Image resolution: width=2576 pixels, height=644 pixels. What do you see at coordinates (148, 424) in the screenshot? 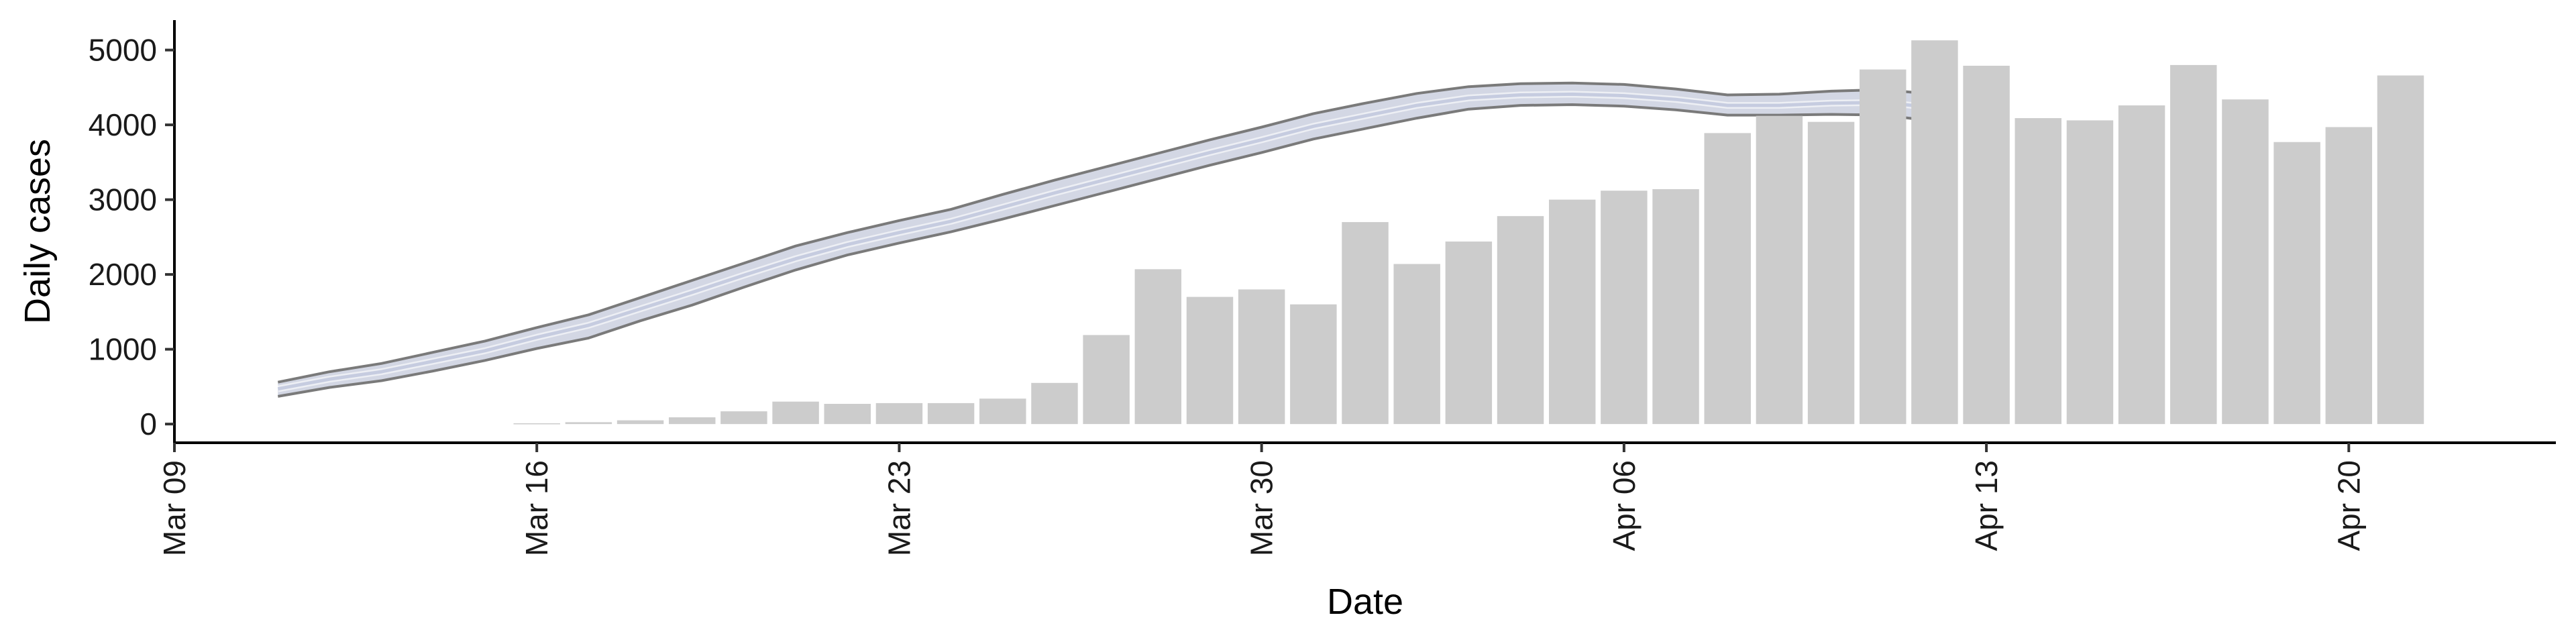
I see `y-tick-label-0: 0` at bounding box center [148, 424].